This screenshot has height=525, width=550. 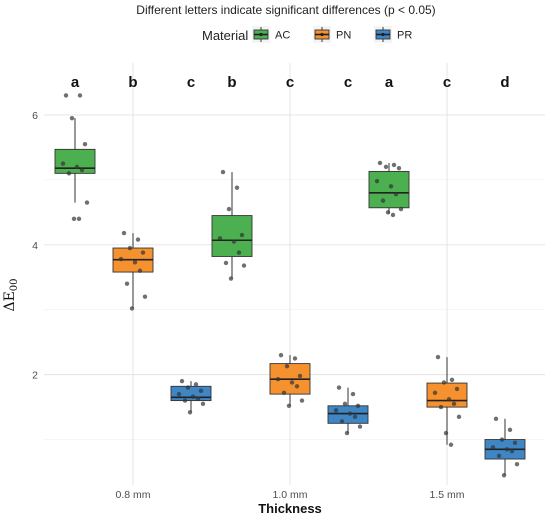 What do you see at coordinates (35, 116) in the screenshot?
I see `y-tick-label: 6` at bounding box center [35, 116].